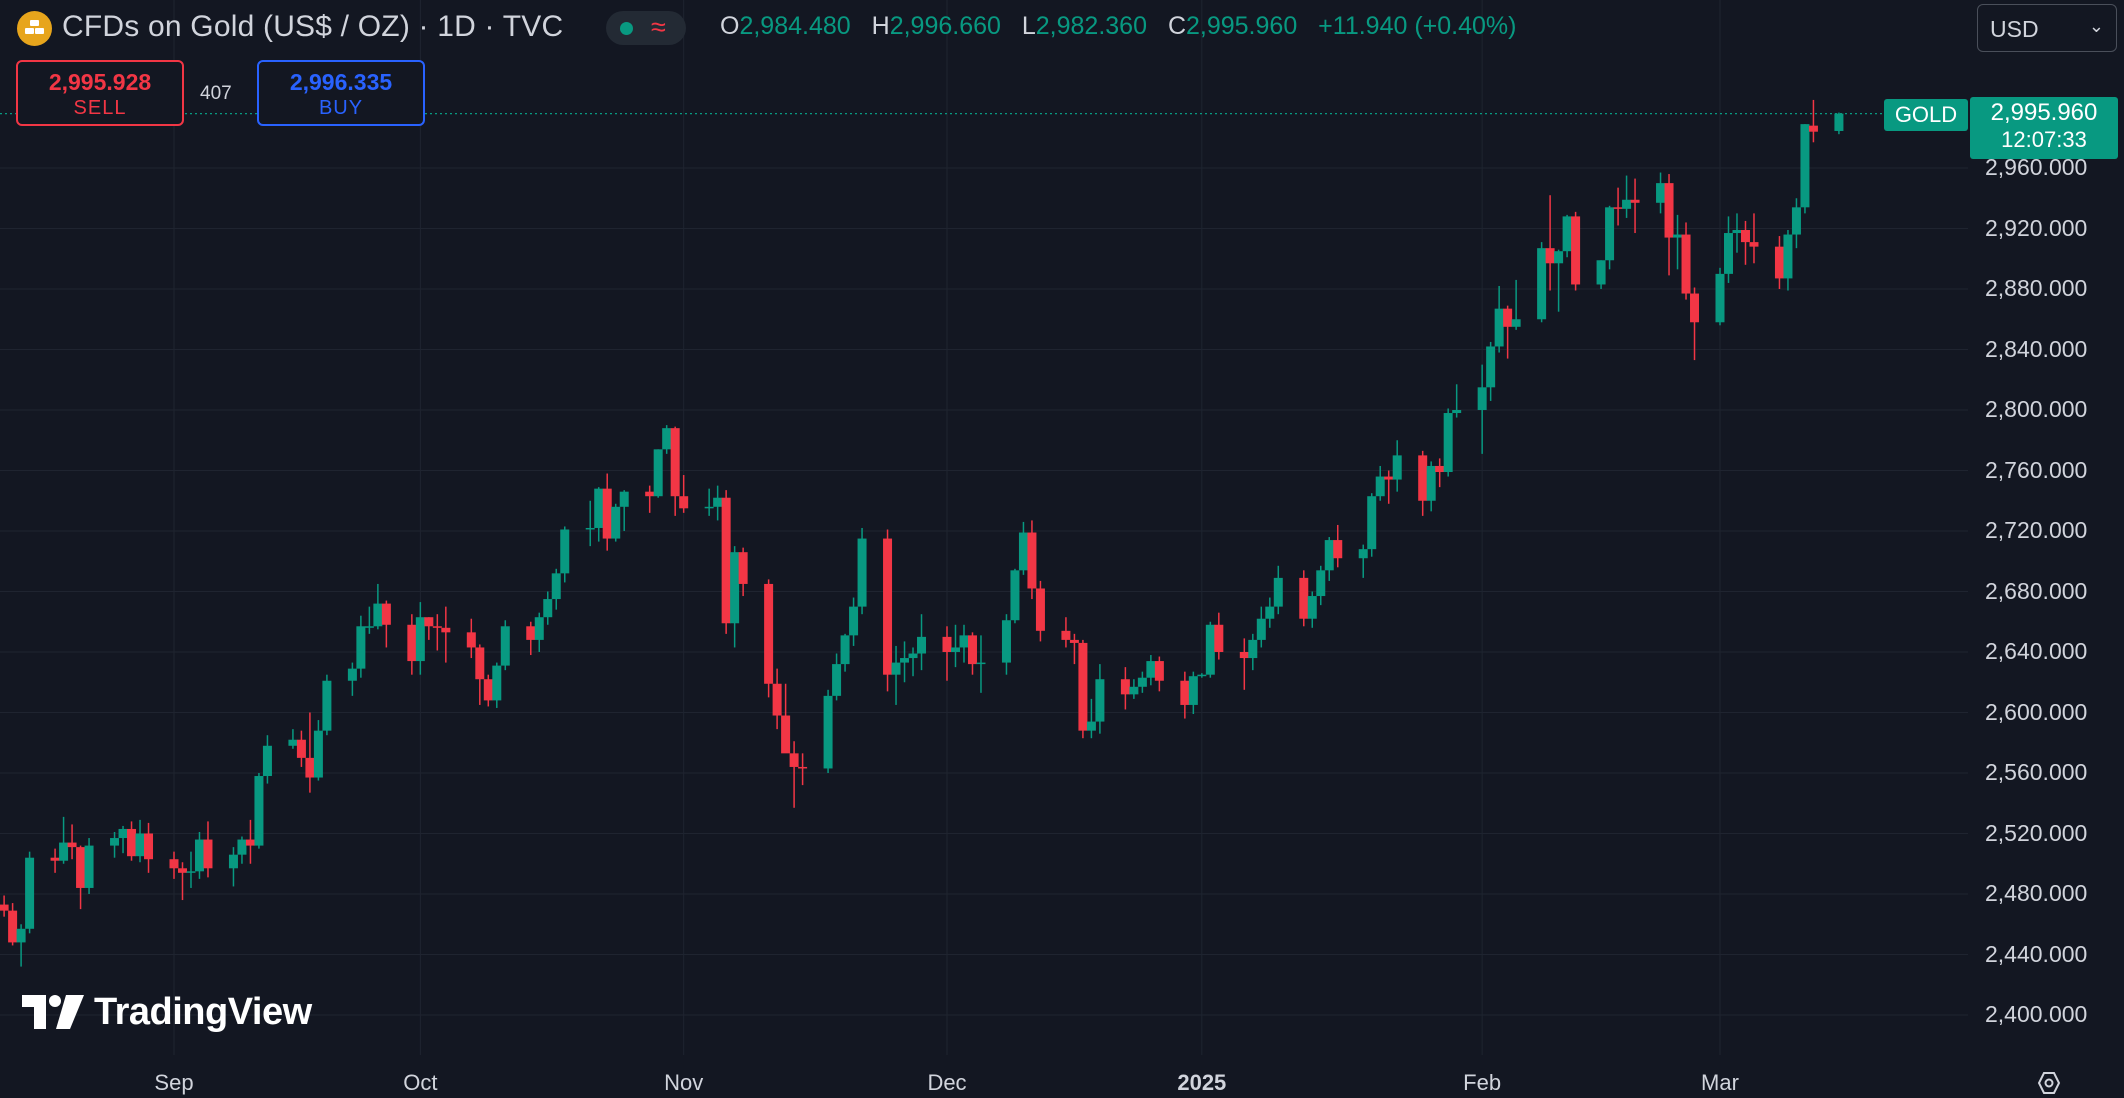 The width and height of the screenshot is (2124, 1098). I want to click on low-value: 2,982.360, so click(1091, 26).